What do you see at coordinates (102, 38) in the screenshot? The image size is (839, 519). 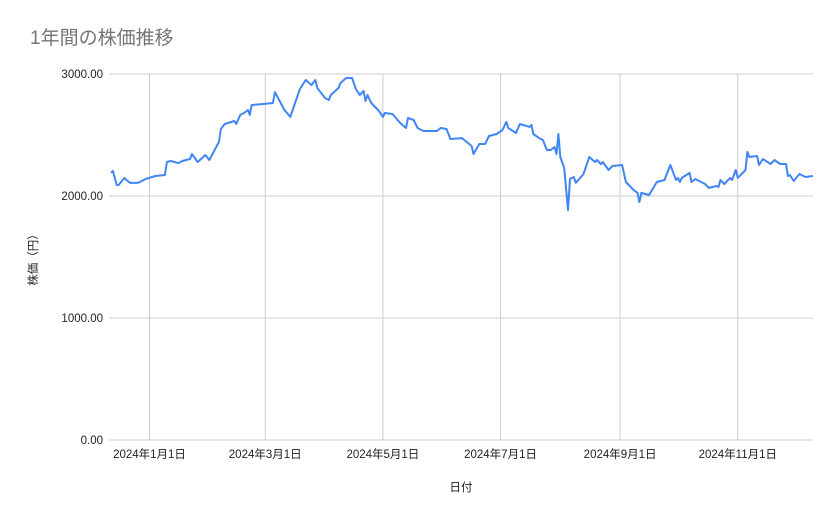 I see `chart-title: 1年間の株価推移` at bounding box center [102, 38].